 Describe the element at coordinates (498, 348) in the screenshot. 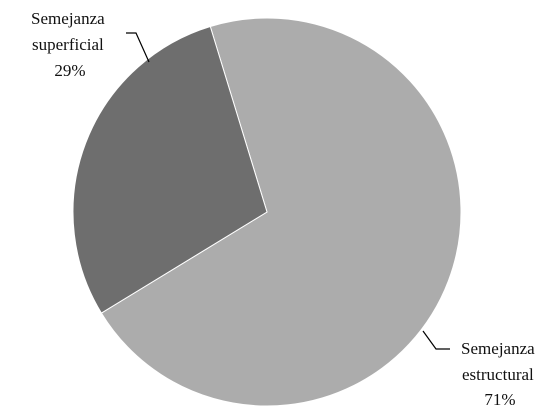

I see `slice-label-estructural-line1: Semejanza` at that location.